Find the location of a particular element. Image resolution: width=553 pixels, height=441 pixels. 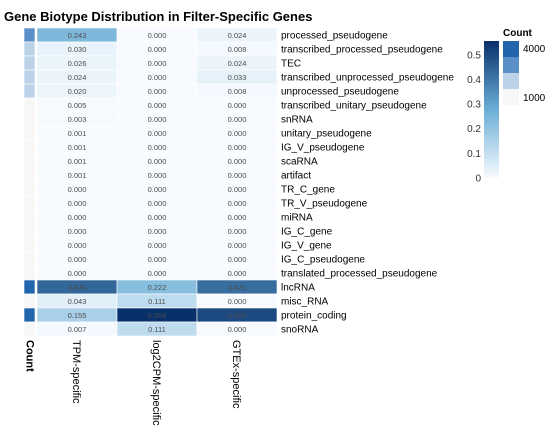

cell-value-label: 0.007 is located at coordinates (77, 329).